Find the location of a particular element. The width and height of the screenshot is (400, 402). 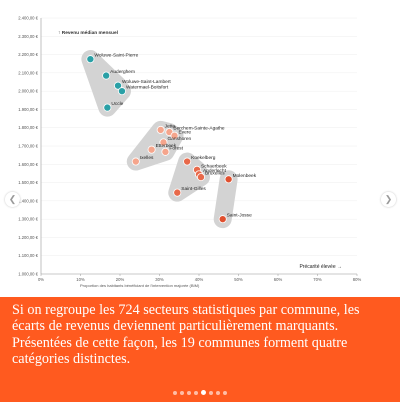

x-tick-label: 30% is located at coordinates (159, 279).